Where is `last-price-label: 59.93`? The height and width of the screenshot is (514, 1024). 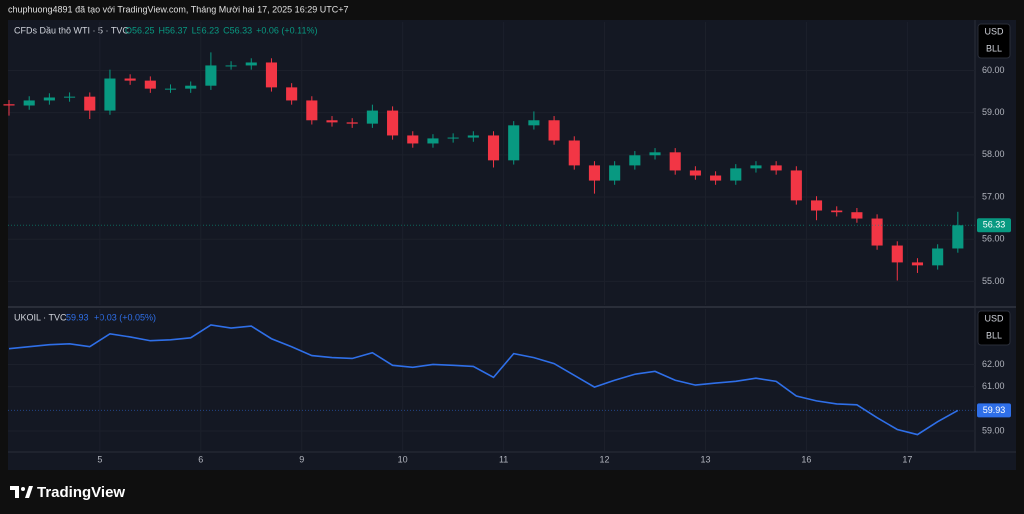 last-price-label: 59.93 is located at coordinates (994, 410).